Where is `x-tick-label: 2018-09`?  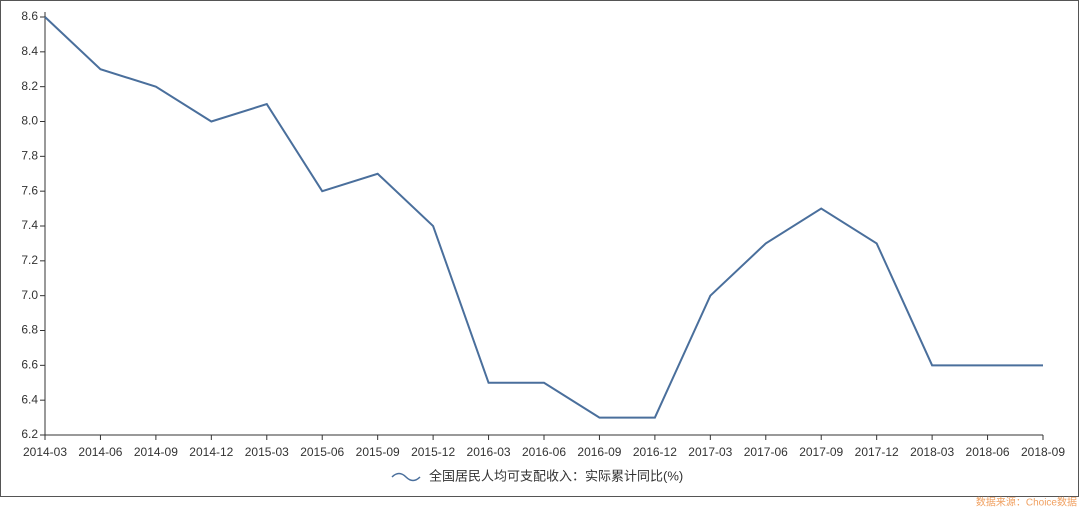 x-tick-label: 2018-09 is located at coordinates (1043, 452).